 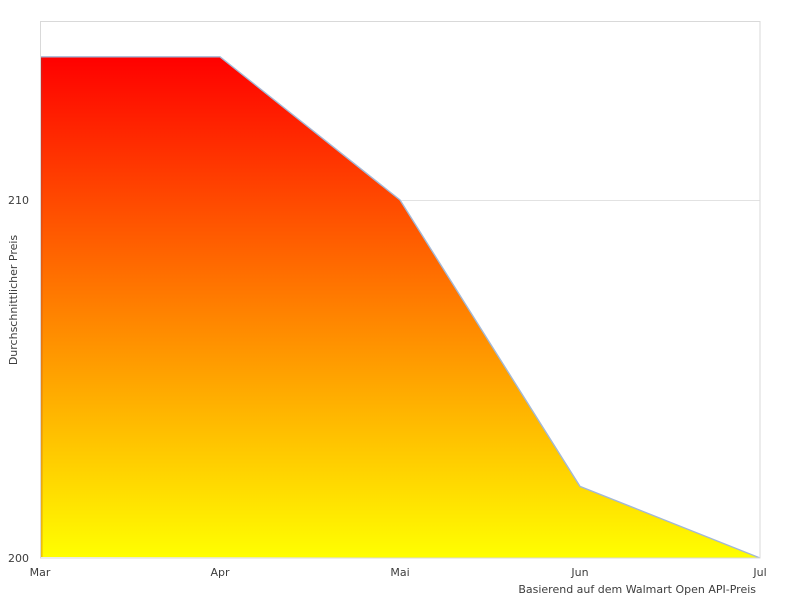 I want to click on x-tick-label: Apr, so click(x=220, y=572).